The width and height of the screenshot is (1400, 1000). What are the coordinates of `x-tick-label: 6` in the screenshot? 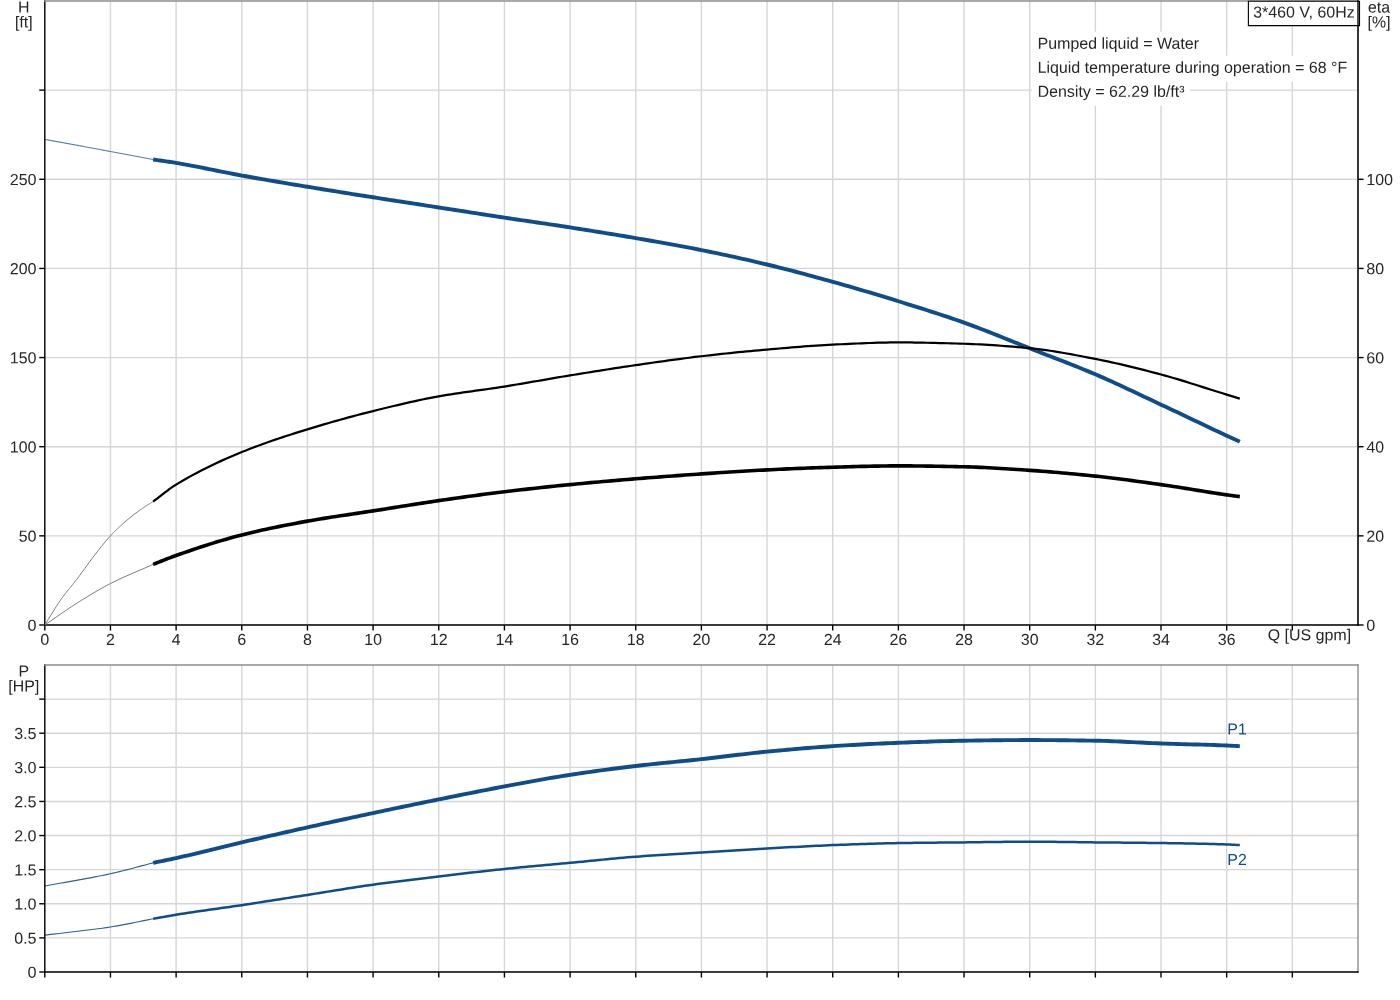 It's located at (242, 639).